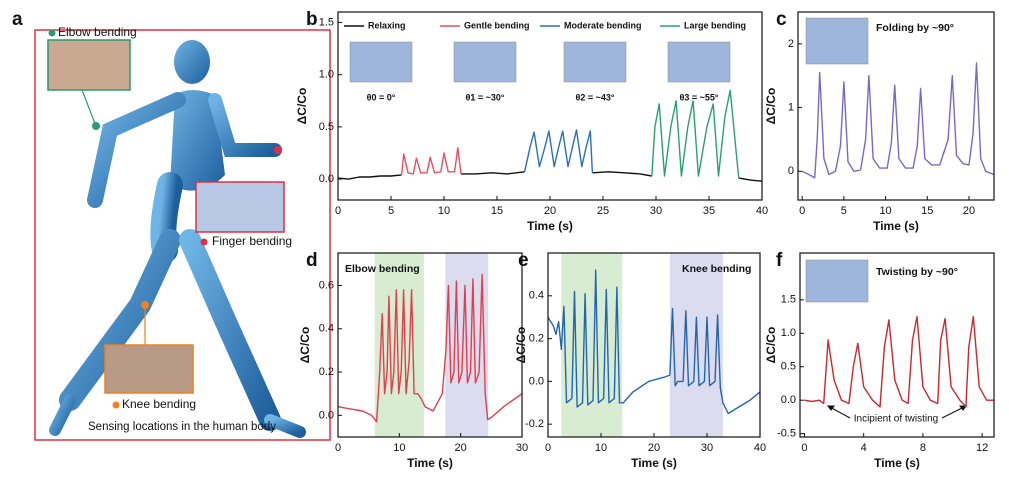 The image size is (1009, 486). What do you see at coordinates (923, 448) in the screenshot?
I see `x-tick-label: 8` at bounding box center [923, 448].